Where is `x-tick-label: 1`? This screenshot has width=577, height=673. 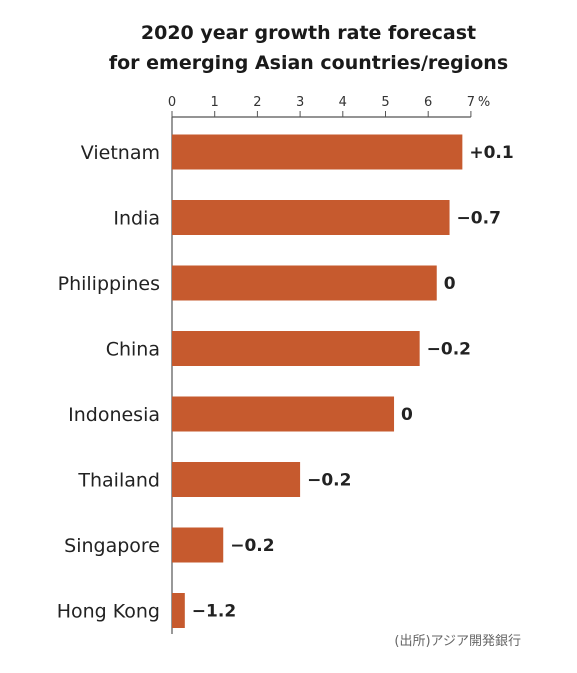
x-tick-label: 1 is located at coordinates (215, 102).